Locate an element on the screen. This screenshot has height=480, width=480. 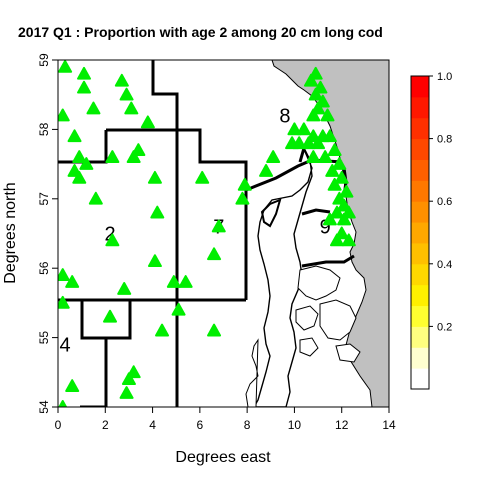
x-tick-label: 12 is located at coordinates (342, 425).